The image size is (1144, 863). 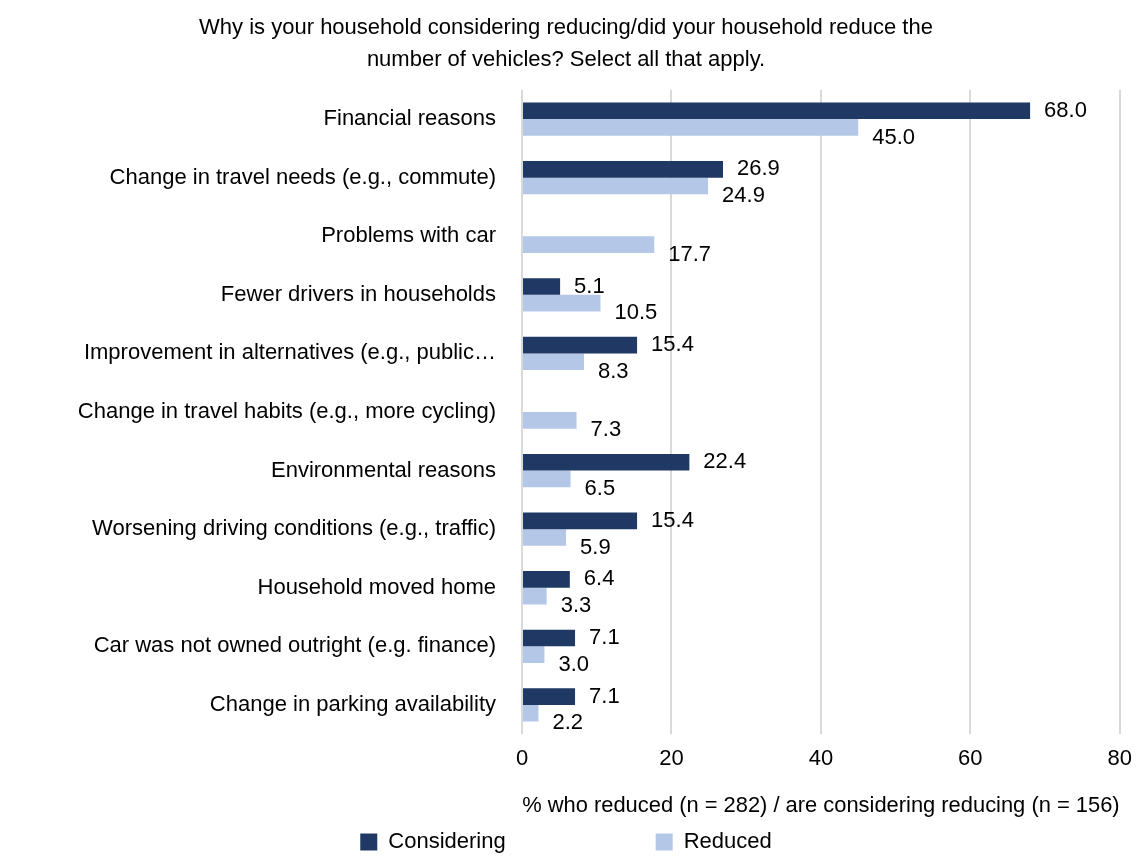 What do you see at coordinates (568, 722) in the screenshot?
I see `data-label: 2.2` at bounding box center [568, 722].